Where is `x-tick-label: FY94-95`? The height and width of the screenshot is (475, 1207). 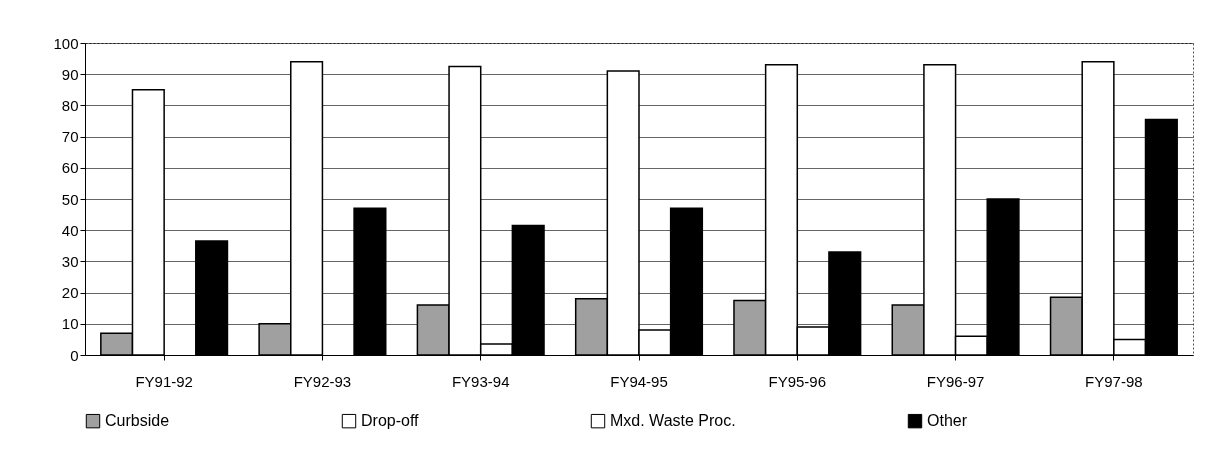 x-tick-label: FY94-95 is located at coordinates (639, 381).